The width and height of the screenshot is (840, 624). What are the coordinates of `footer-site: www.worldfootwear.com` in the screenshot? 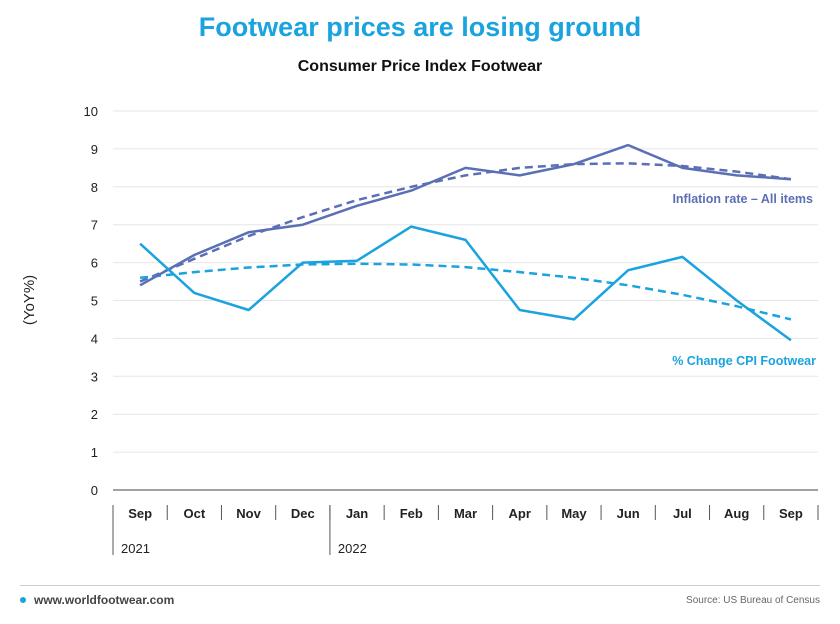 It's located at (97, 600).